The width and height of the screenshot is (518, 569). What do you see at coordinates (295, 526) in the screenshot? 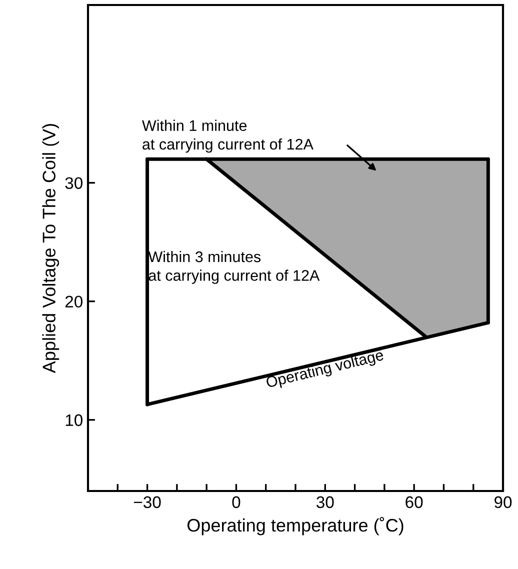
I see `x-axis-title: Operating temperature (˚C)` at bounding box center [295, 526].